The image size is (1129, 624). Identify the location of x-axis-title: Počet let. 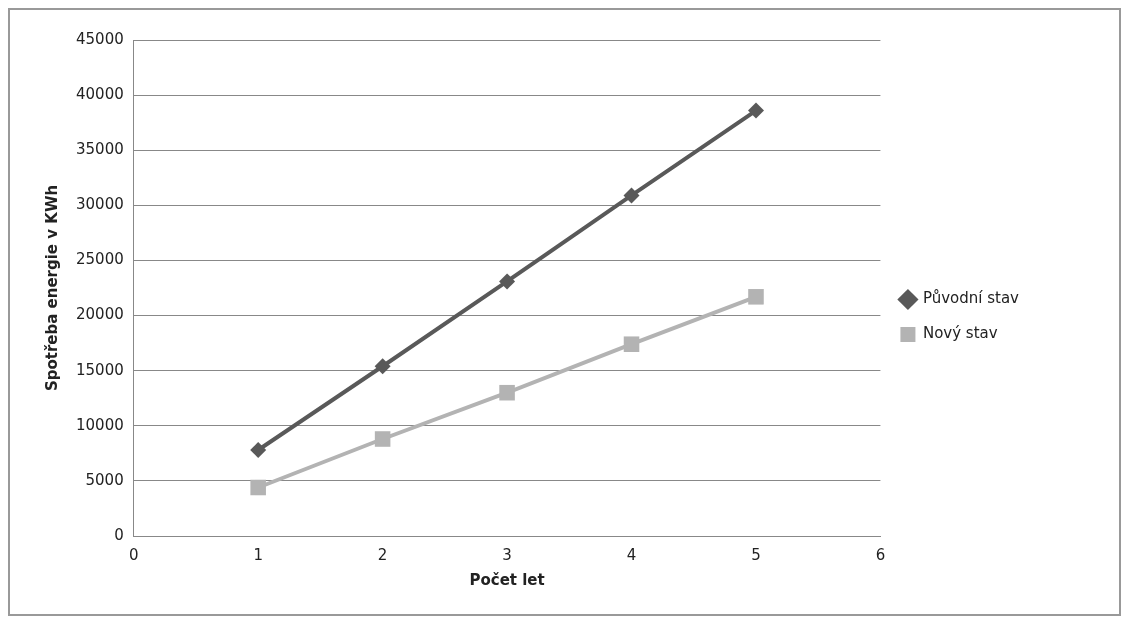
(507, 579).